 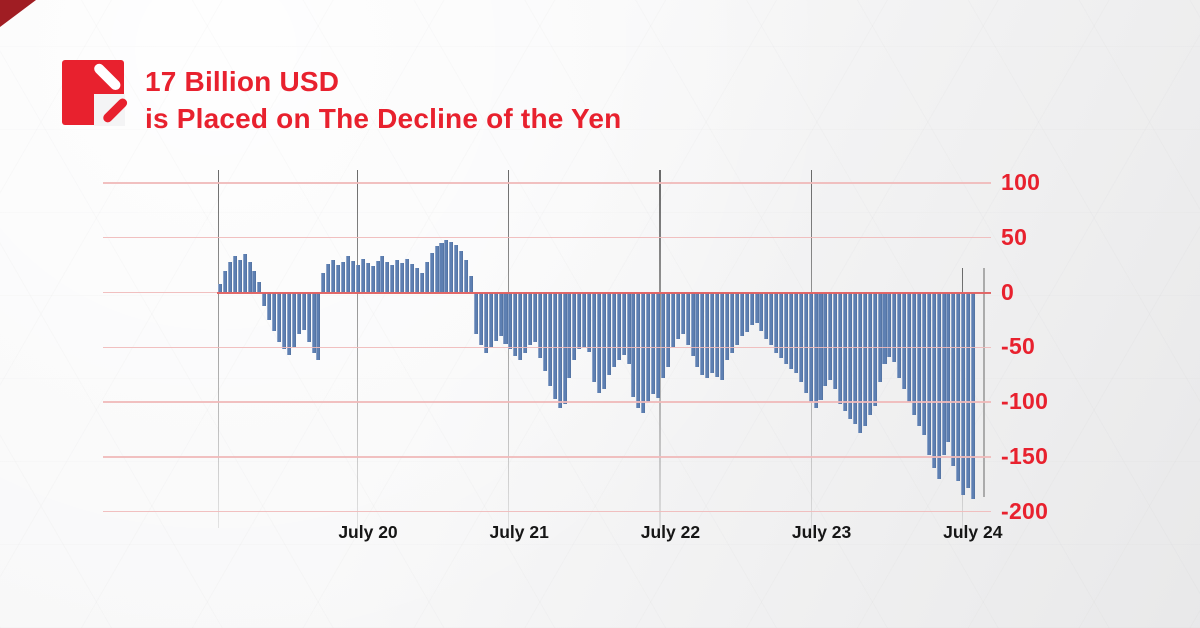 I want to click on y-axis-tick-label: -150, so click(x=1025, y=455).